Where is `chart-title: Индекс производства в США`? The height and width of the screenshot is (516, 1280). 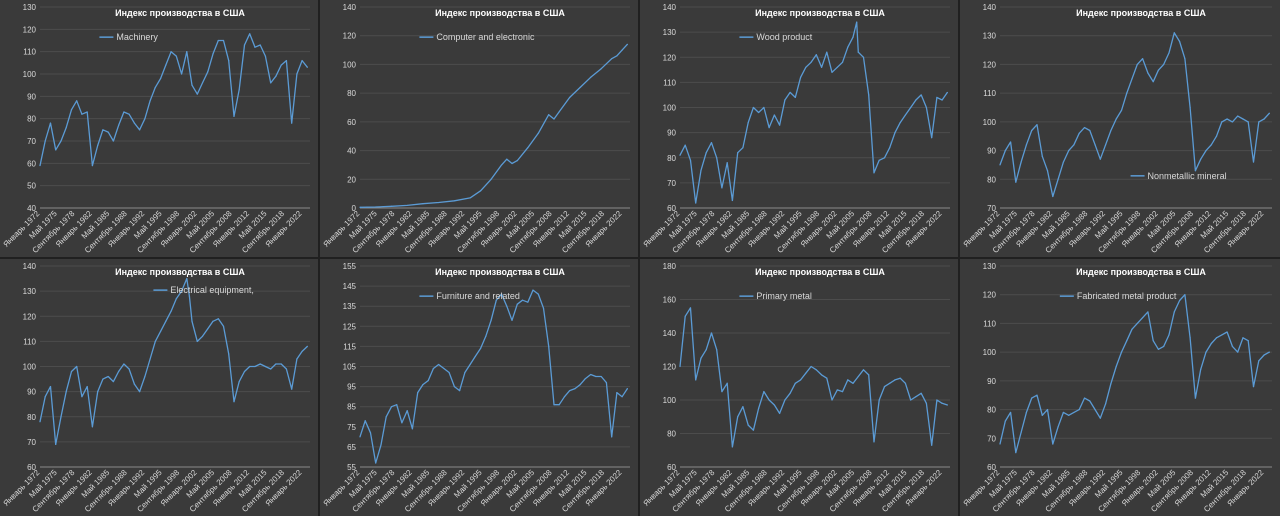
chart-title: Индекс производства в США is located at coordinates (180, 272).